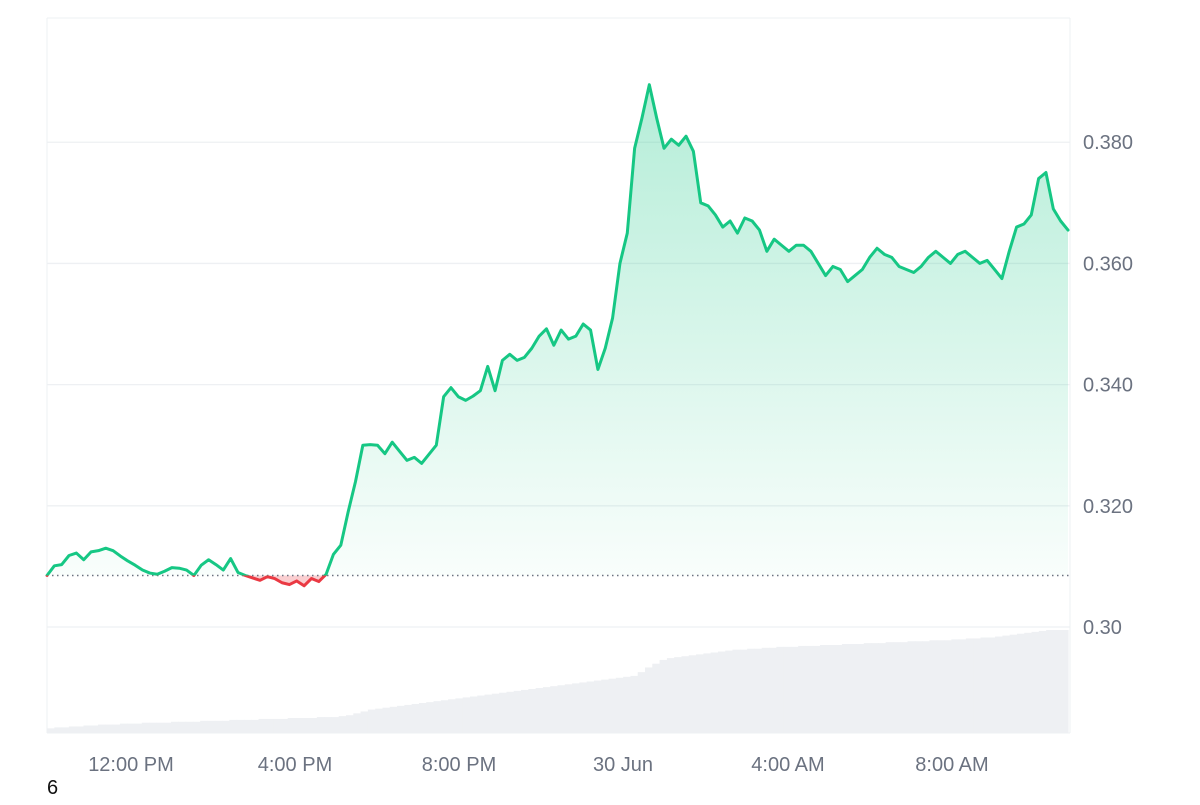 This screenshot has height=805, width=1200. Describe the element at coordinates (787, 765) in the screenshot. I see `x-tick-label: 4:00 AM` at that location.